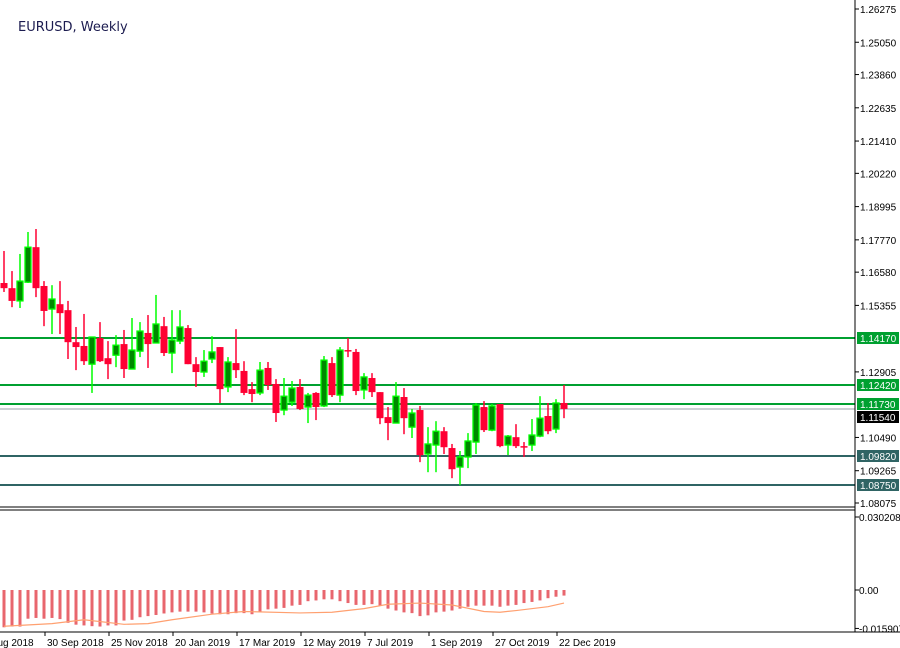  Describe the element at coordinates (17, 643) in the screenshot. I see `time-tick-label: 5 Aug 2018` at that location.